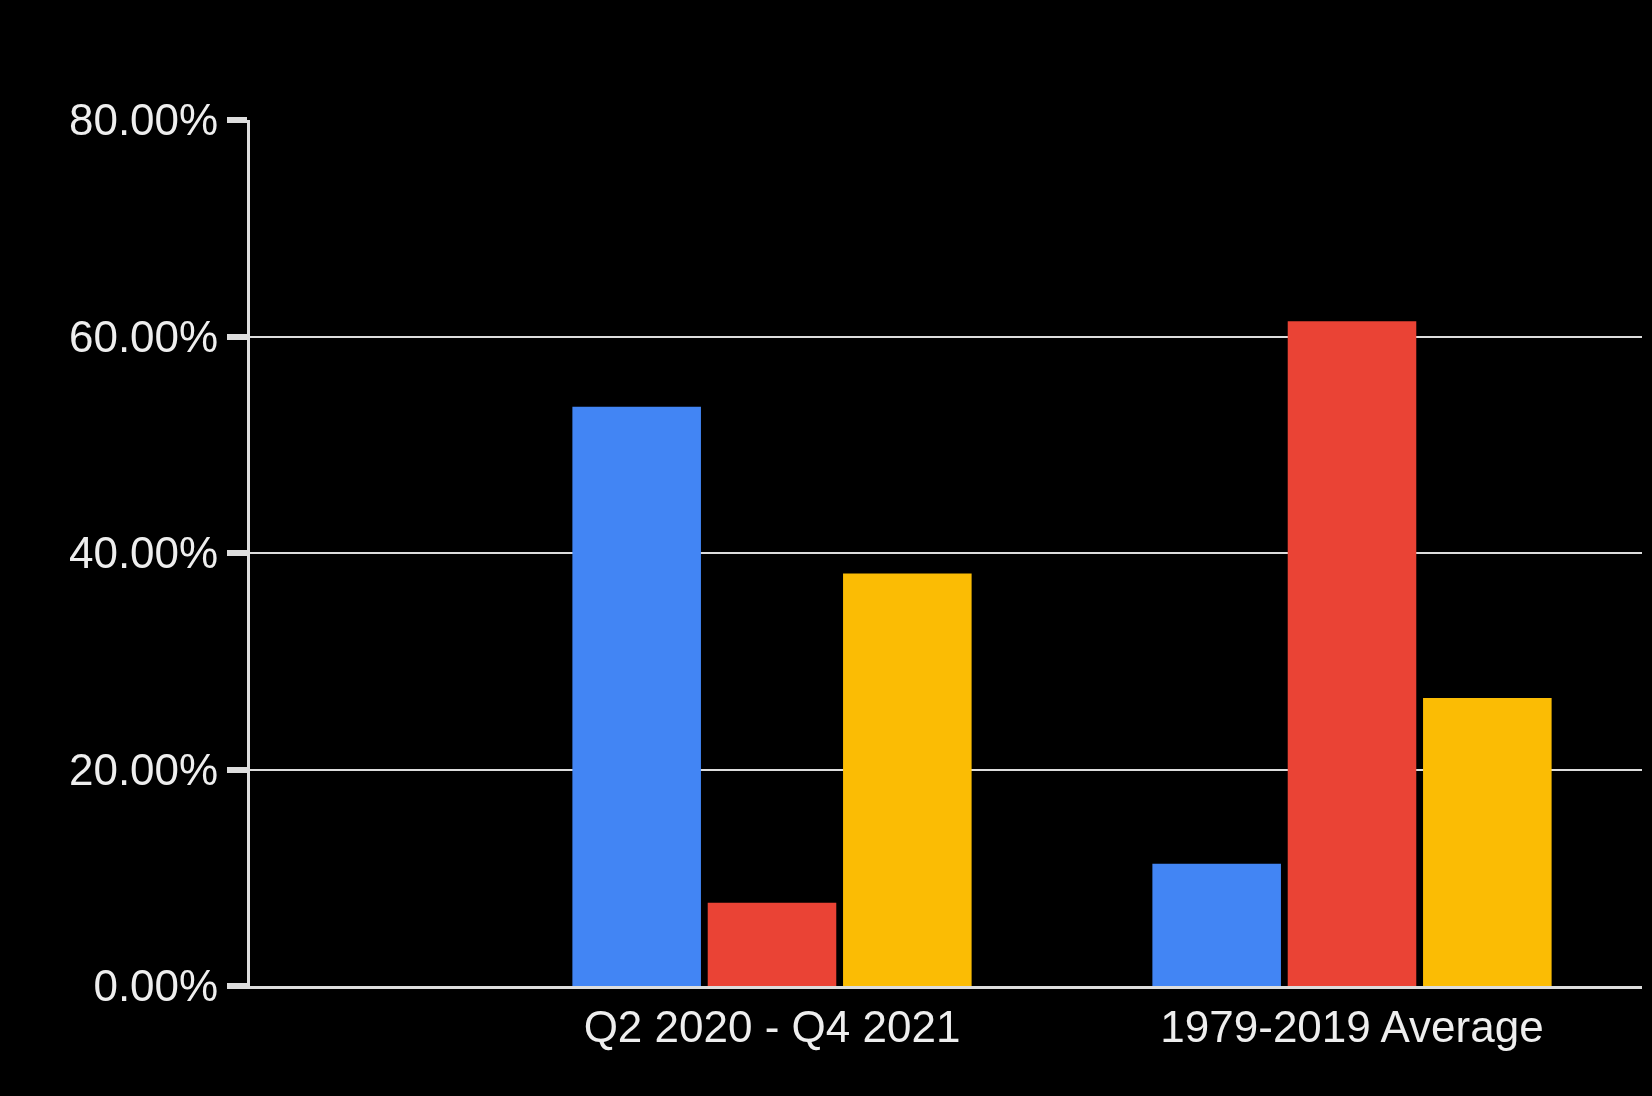  Describe the element at coordinates (156, 986) in the screenshot. I see `y-tick-label: 0.00%` at that location.